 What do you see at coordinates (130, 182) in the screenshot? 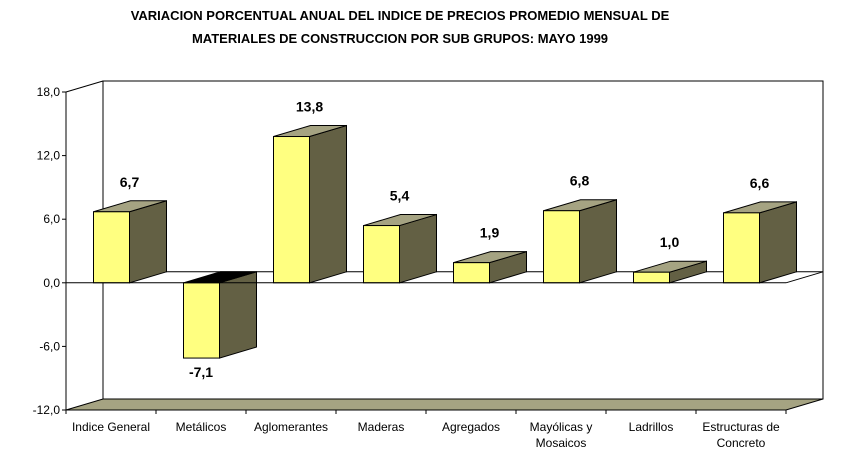
I see `data-label: 6,7` at bounding box center [130, 182].